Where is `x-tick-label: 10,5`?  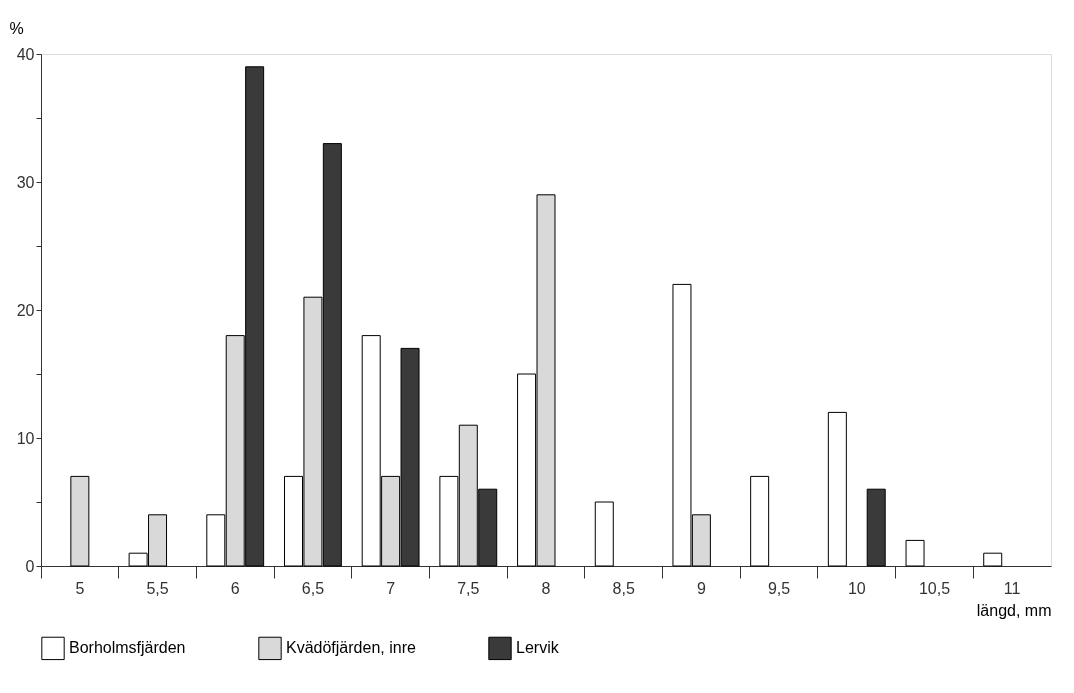
x-tick-label: 10,5 is located at coordinates (934, 588).